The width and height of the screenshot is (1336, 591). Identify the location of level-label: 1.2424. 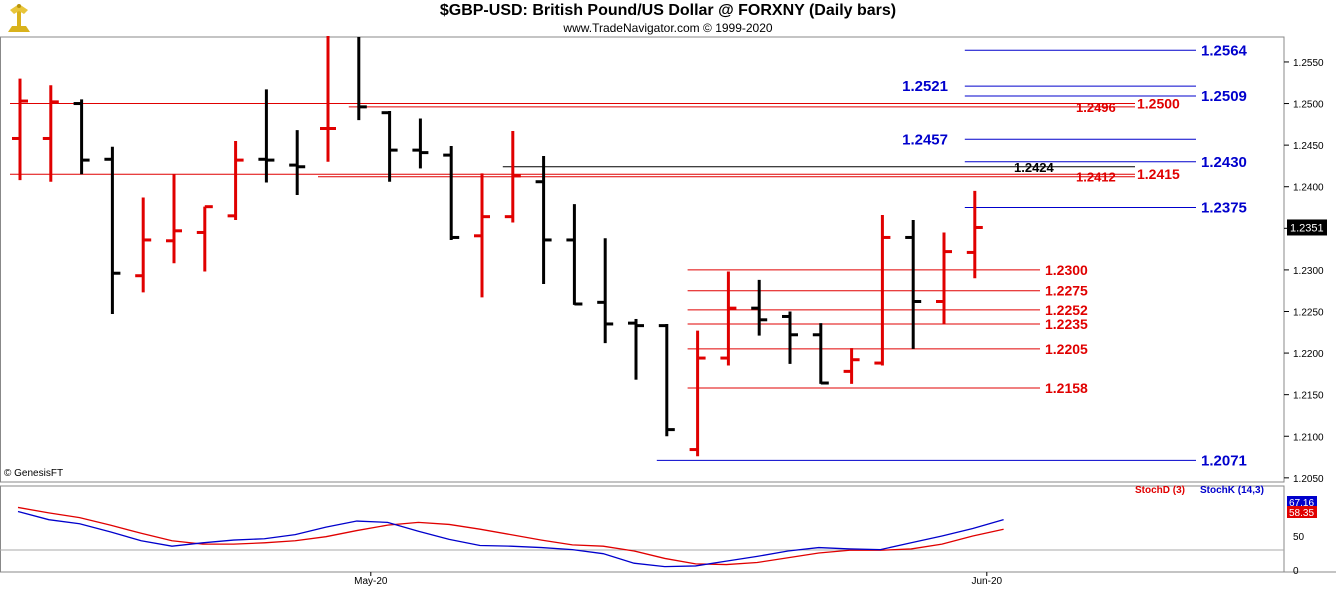
(1034, 167).